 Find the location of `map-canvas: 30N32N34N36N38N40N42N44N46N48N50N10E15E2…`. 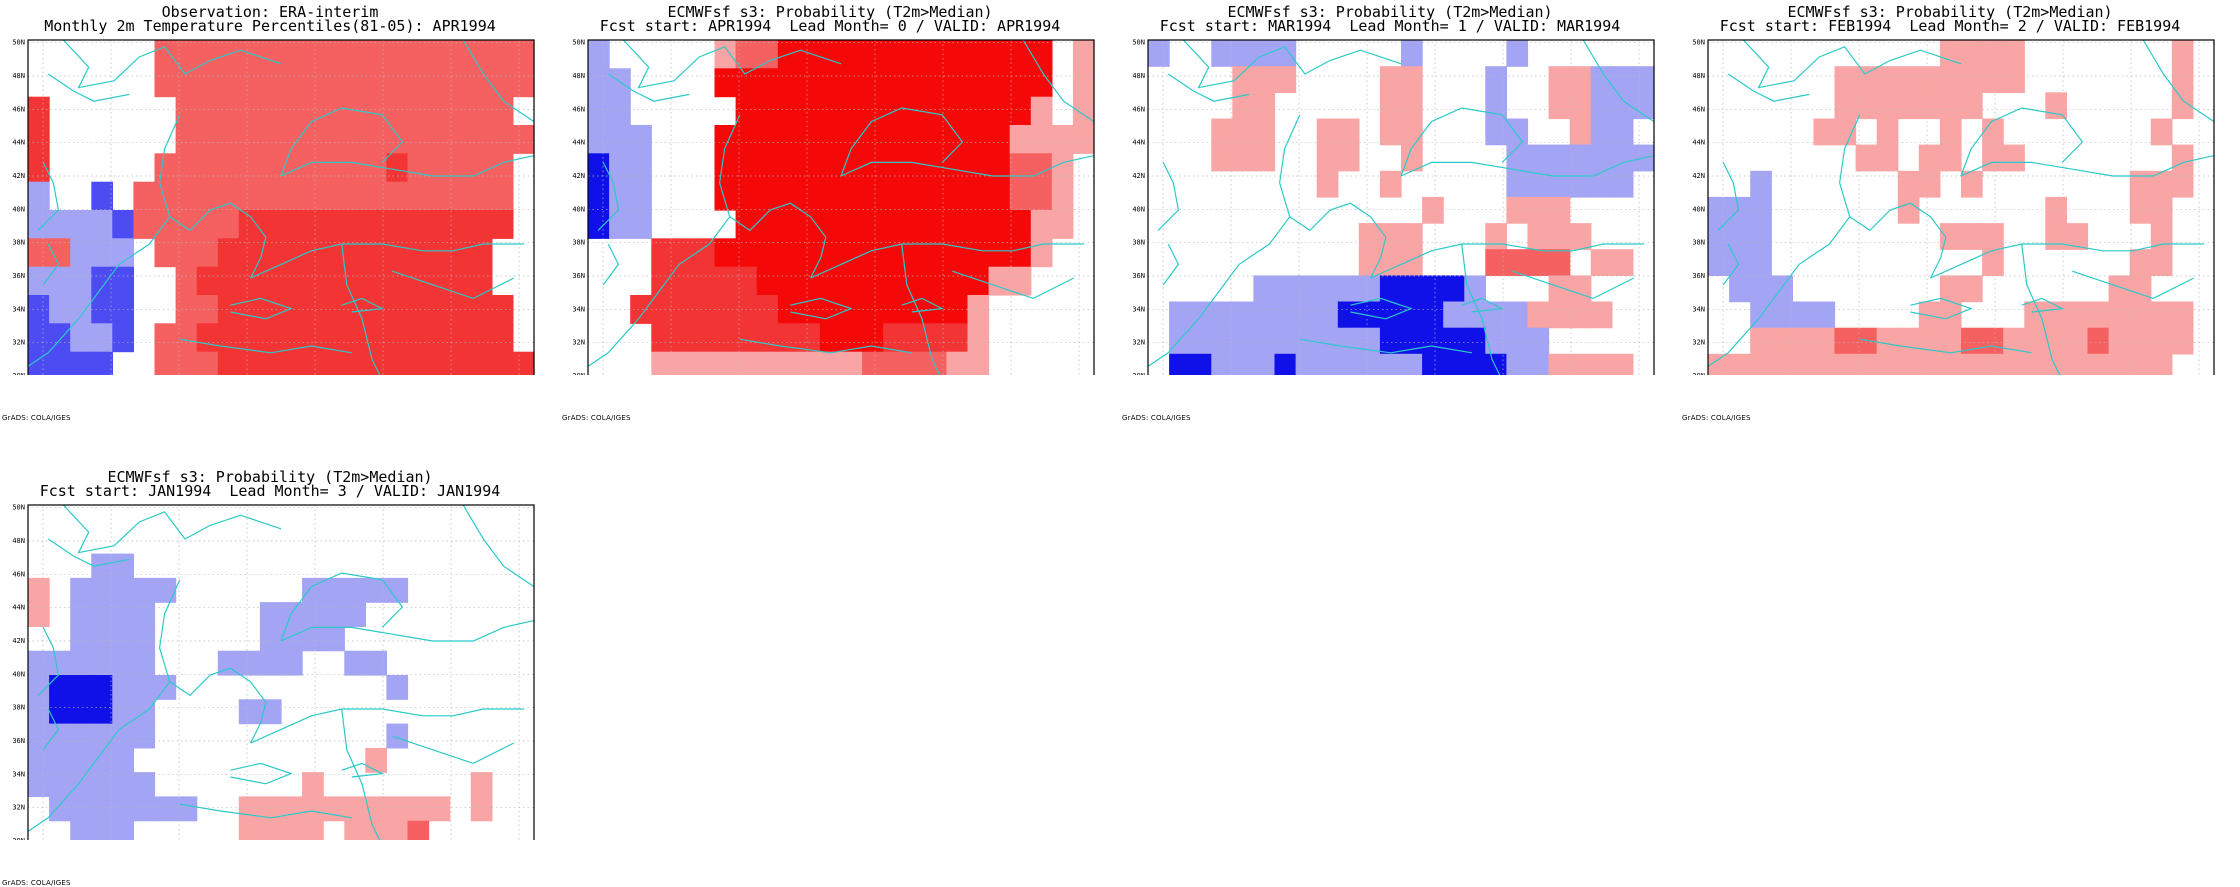

map-canvas: 30N32N34N36N38N40N42N44N46N48N50N10E15E2… is located at coordinates (833, 207).